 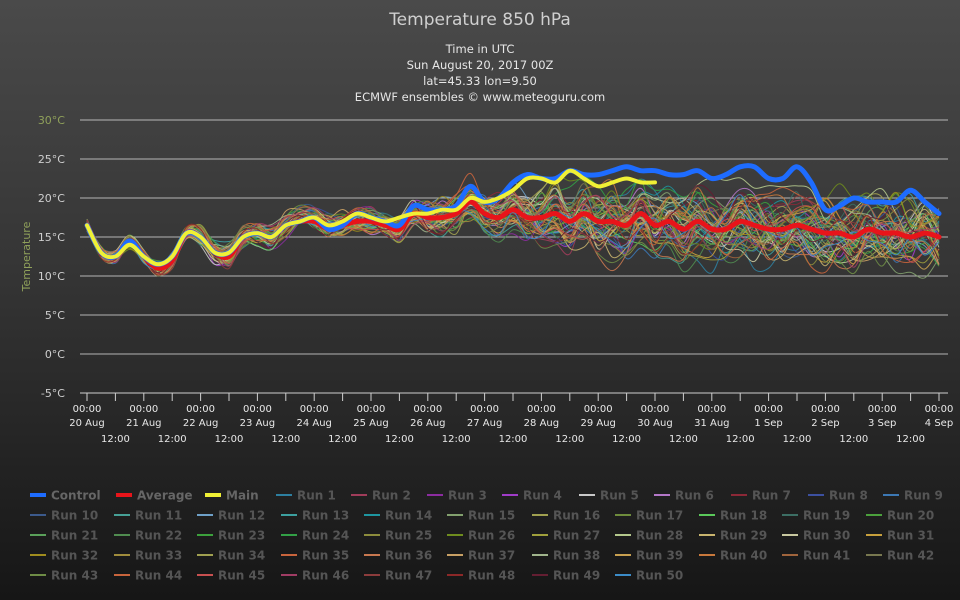 I want to click on legend-item: Run 13, so click(x=315, y=516).